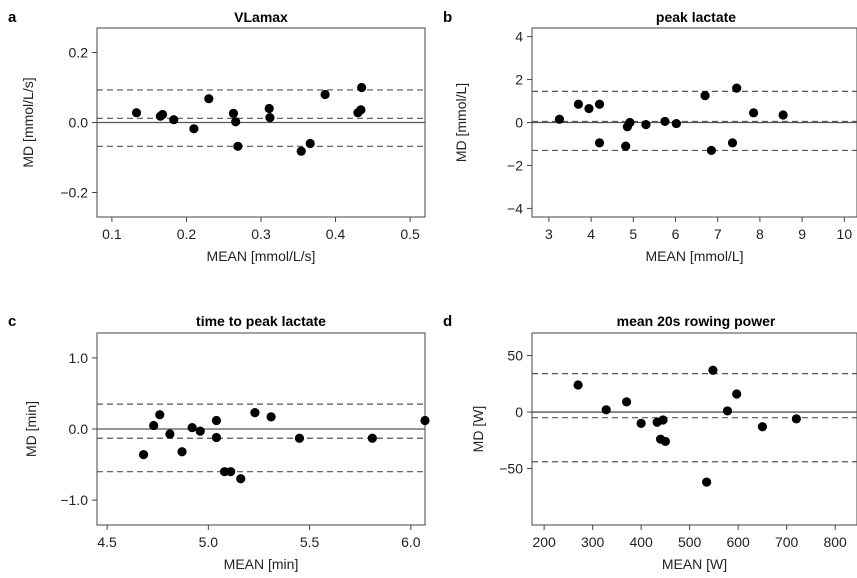  Describe the element at coordinates (74, 500) in the screenshot. I see `y-tick-label: −1.0` at that location.